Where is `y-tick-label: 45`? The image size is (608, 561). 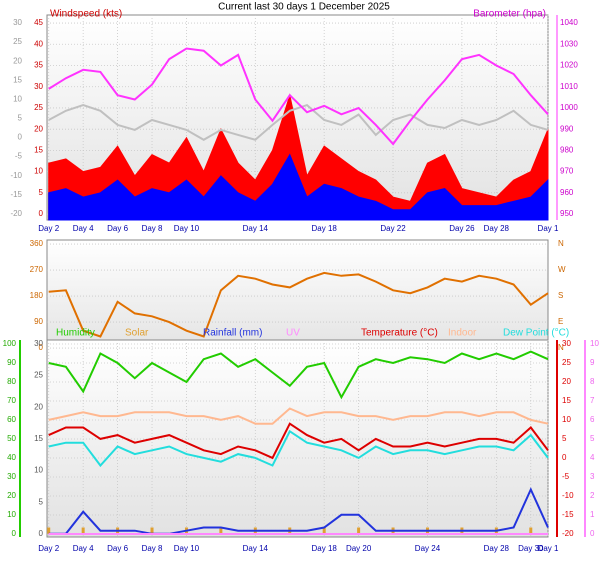 y-tick-label: 45 is located at coordinates (38, 22).